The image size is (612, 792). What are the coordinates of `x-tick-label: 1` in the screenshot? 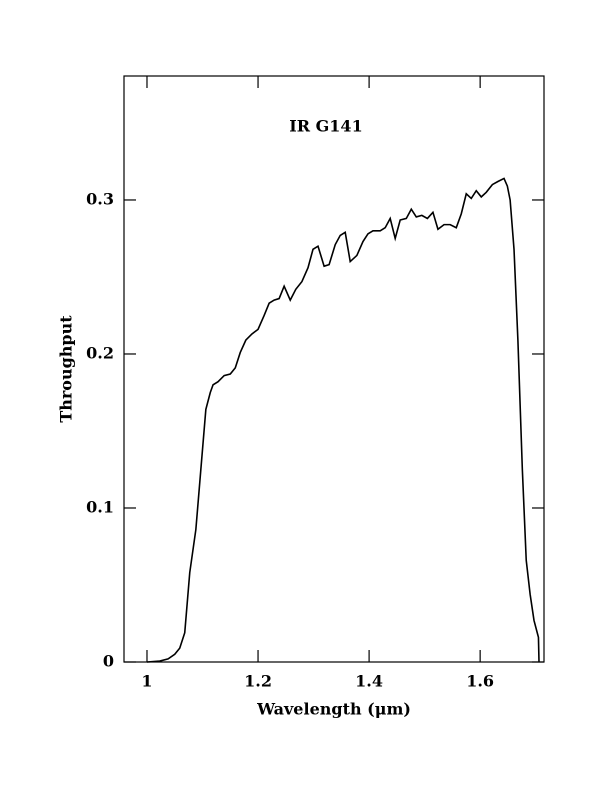 It's located at (146, 681).